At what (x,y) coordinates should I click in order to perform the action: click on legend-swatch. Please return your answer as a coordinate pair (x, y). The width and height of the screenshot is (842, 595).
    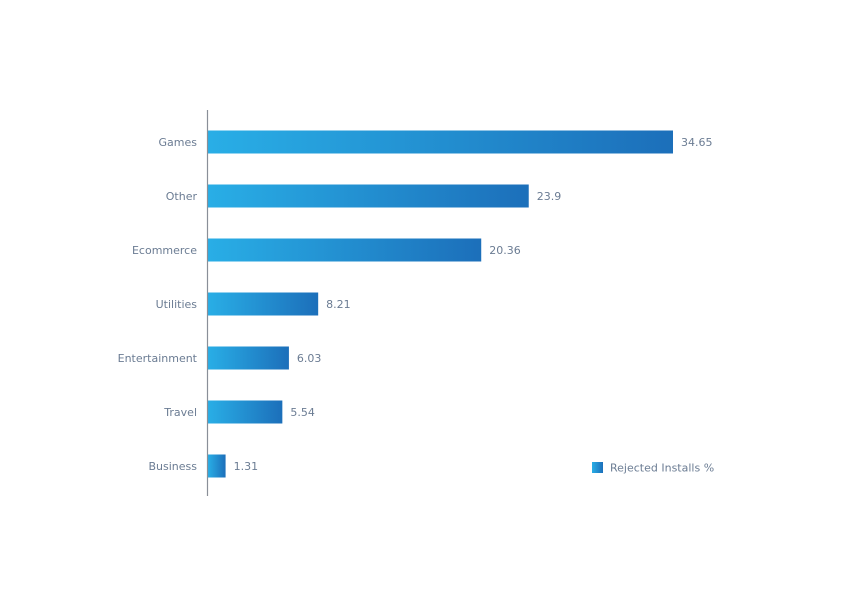
    Looking at the image, I should click on (597, 467).